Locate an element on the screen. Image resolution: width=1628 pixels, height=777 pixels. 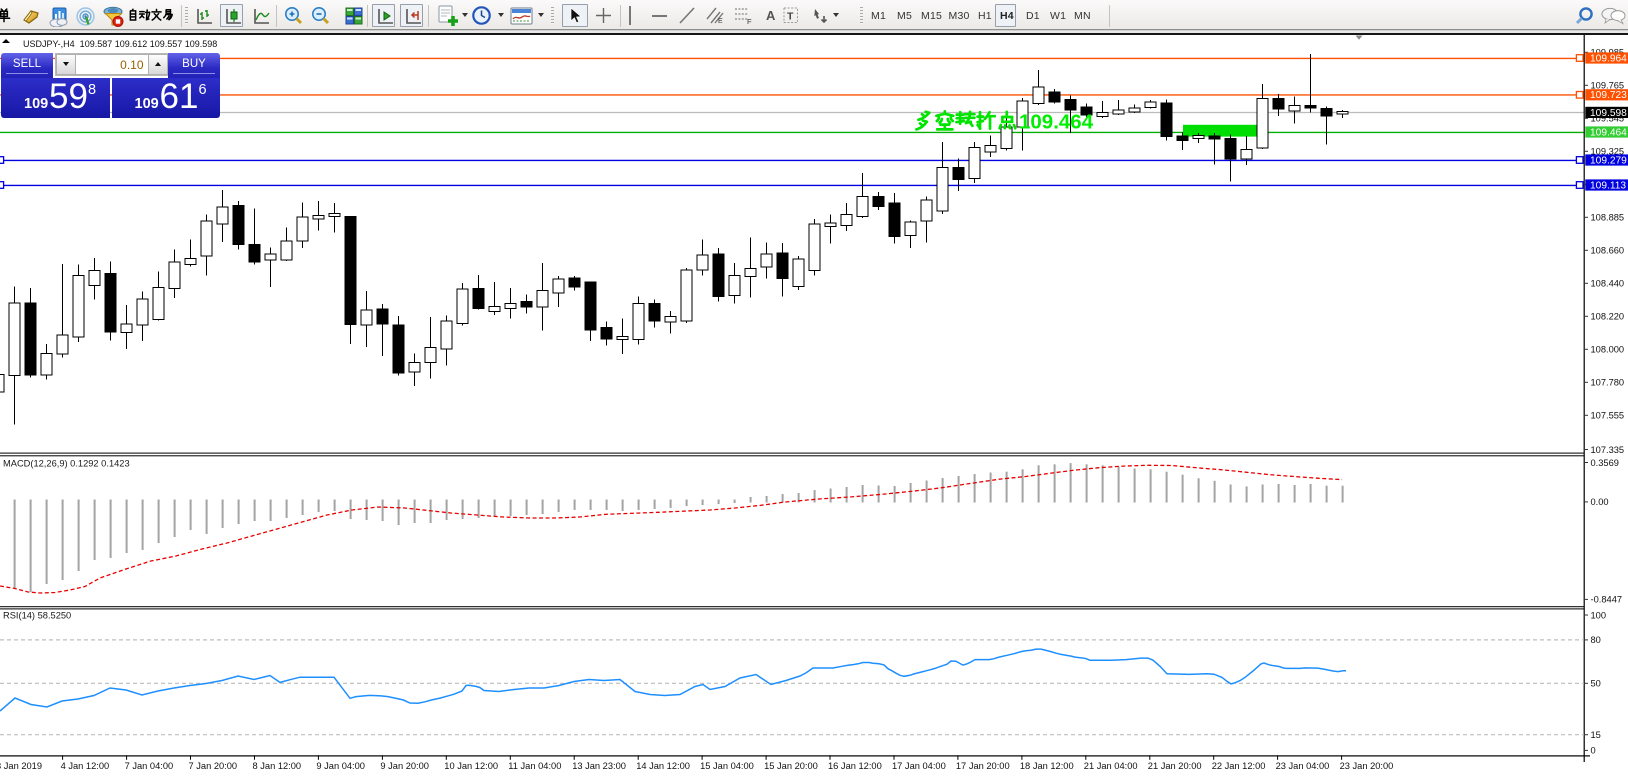
svg-text: 23 Jan 20:00 is located at coordinates (1367, 766).